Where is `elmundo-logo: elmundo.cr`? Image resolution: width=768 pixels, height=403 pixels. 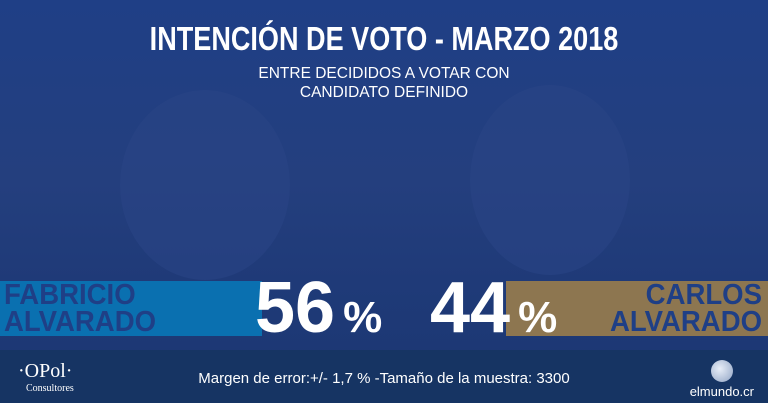 elmundo-logo: elmundo.cr is located at coordinates (722, 379).